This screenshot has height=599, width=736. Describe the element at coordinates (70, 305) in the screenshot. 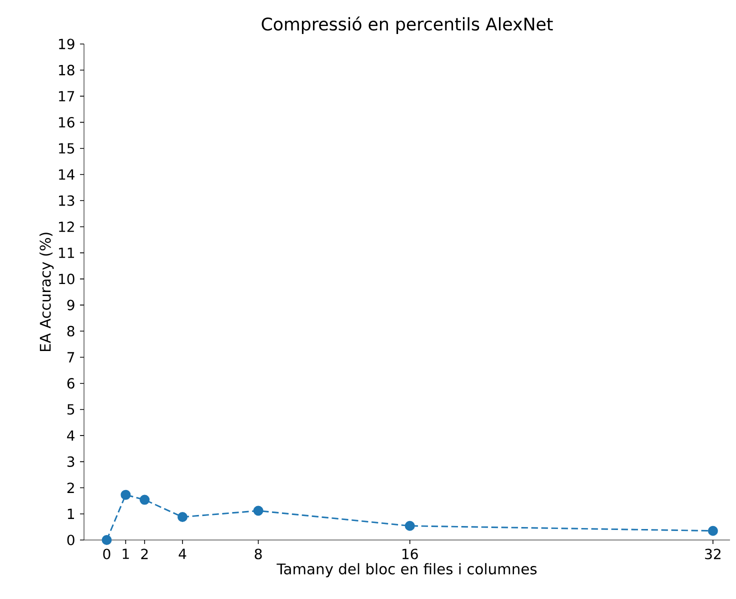

I see `y-tick-label: 9` at that location.